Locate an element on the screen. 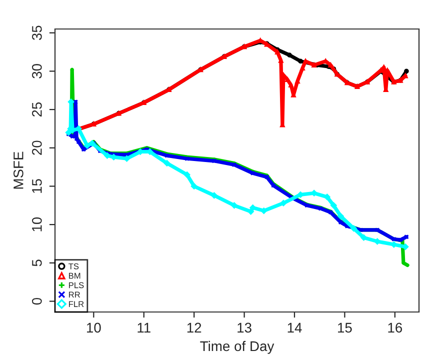 This screenshot has width=436, height=363. x-tick-label: 12 is located at coordinates (194, 327).